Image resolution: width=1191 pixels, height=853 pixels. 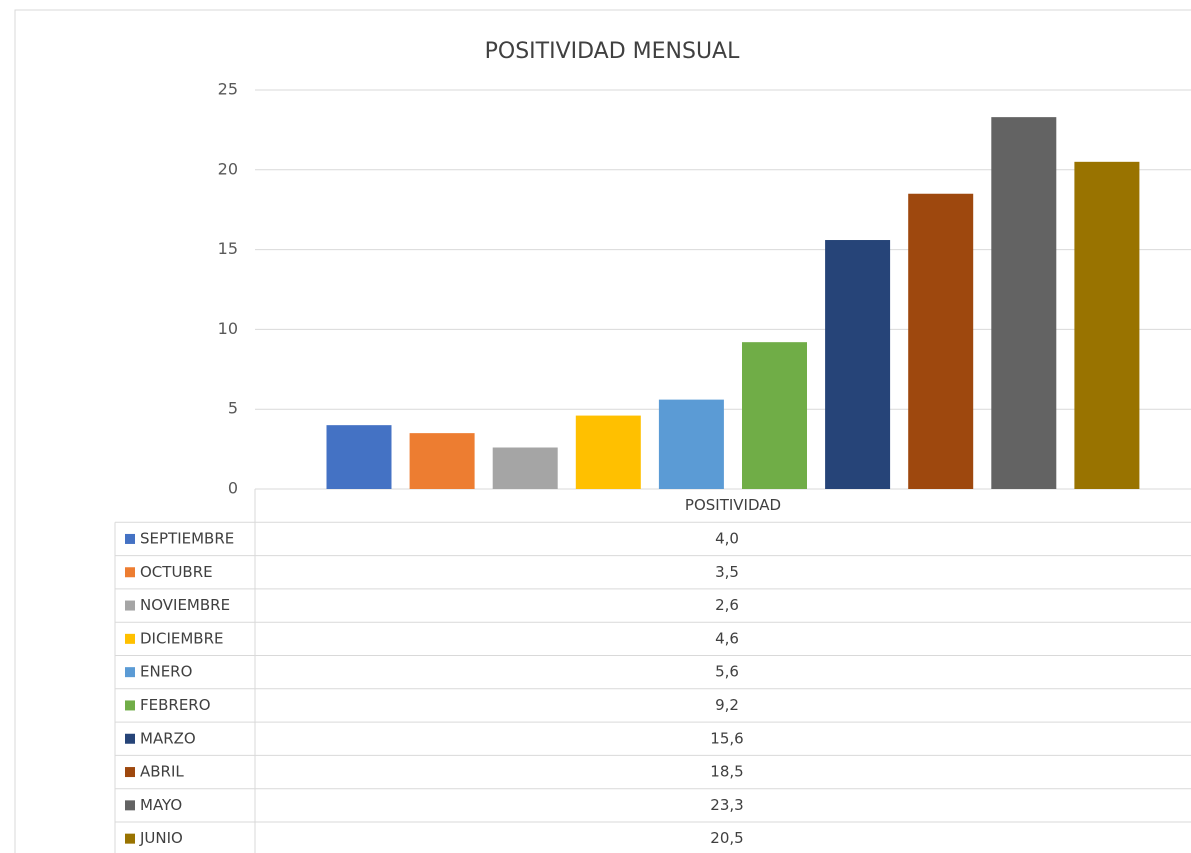 I want to click on x-category-label: POSITIVIDAD, so click(x=733, y=505).